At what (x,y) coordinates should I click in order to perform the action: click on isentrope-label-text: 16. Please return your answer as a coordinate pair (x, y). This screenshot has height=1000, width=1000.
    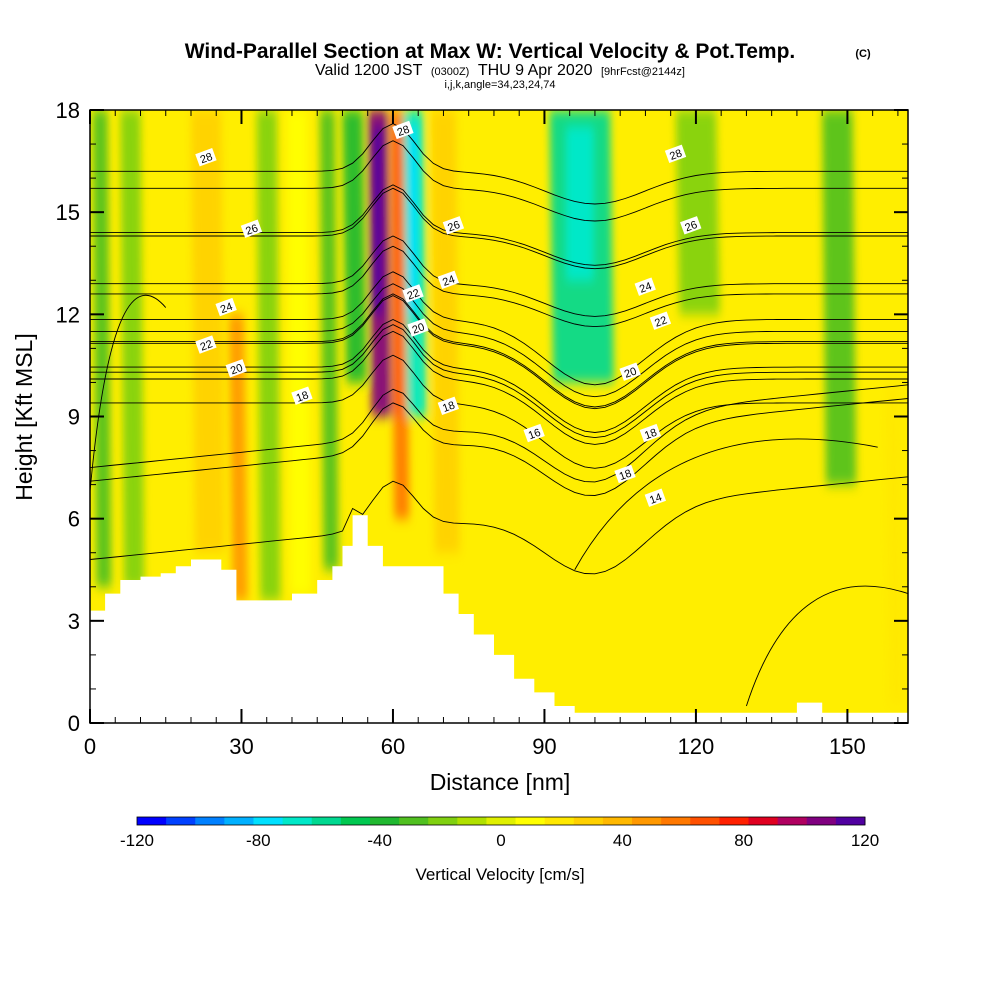
    Looking at the image, I should click on (535, 434).